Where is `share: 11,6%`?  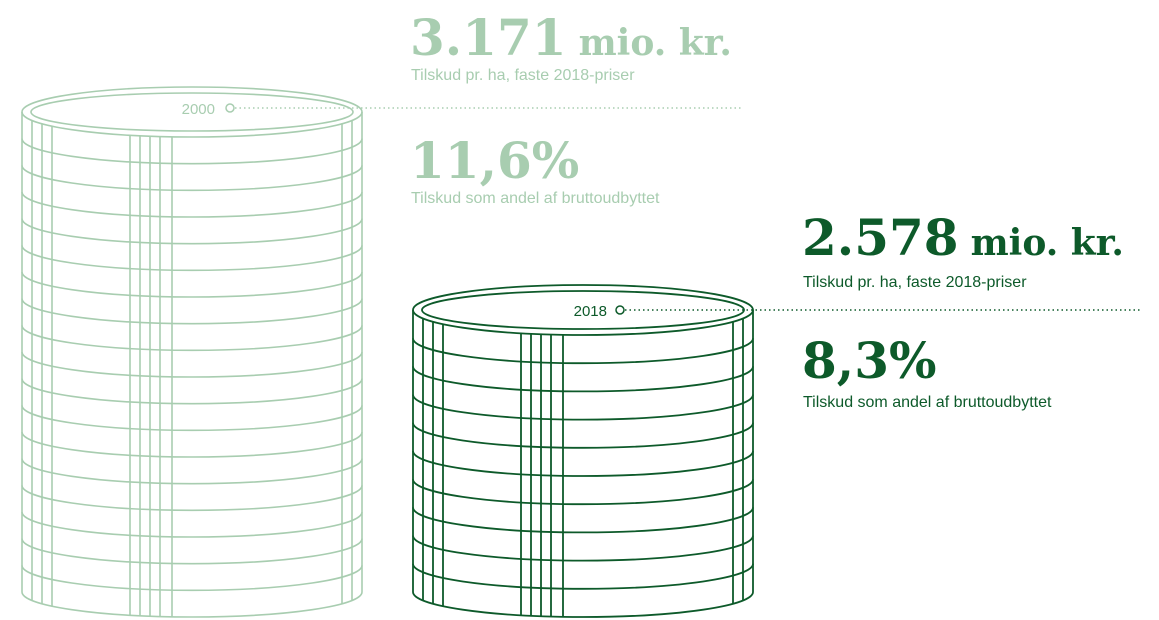 share: 11,6% is located at coordinates (494, 160).